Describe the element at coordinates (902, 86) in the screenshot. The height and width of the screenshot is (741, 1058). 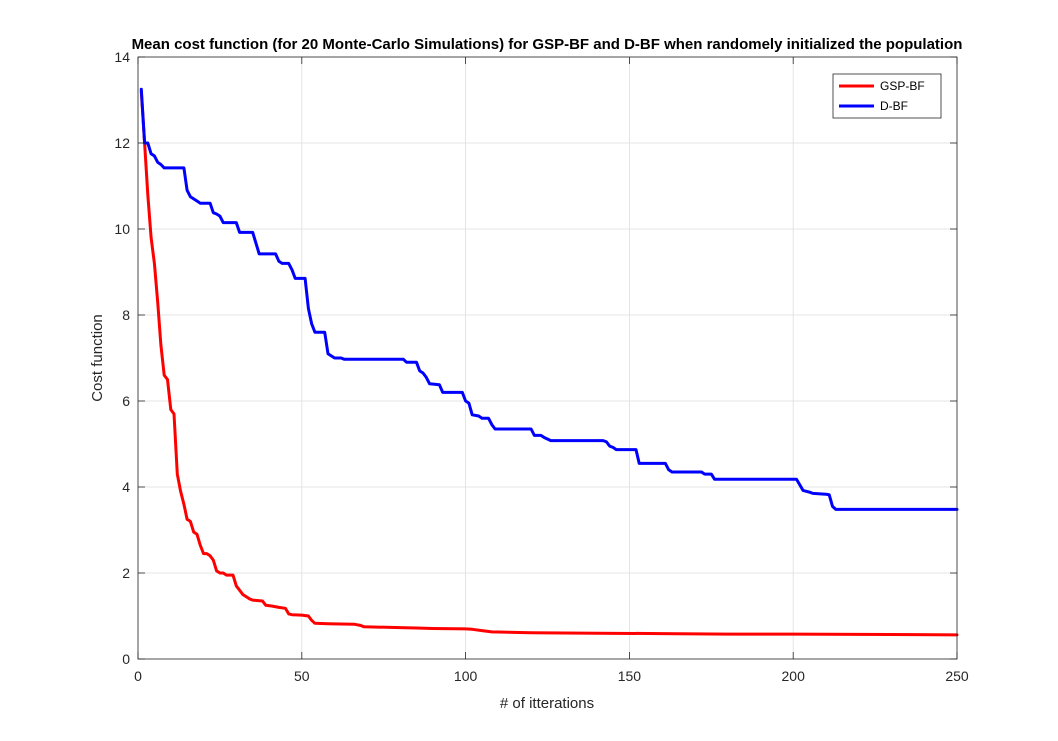
I see `legend-label-gsp-bf: GSP-BF` at that location.